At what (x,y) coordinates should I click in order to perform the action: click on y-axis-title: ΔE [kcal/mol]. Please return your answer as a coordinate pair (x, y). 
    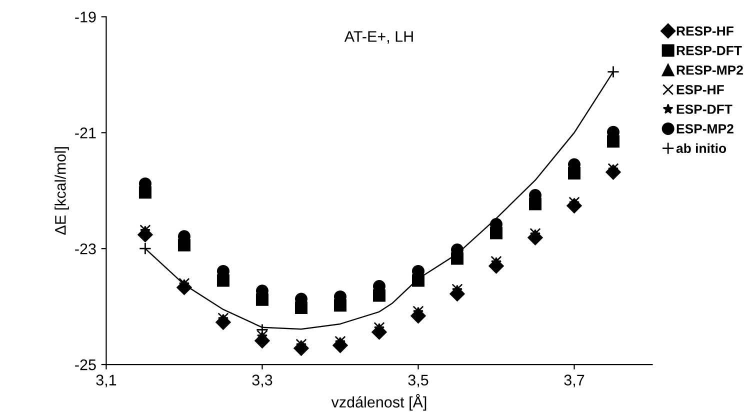
    Looking at the image, I should click on (61, 191).